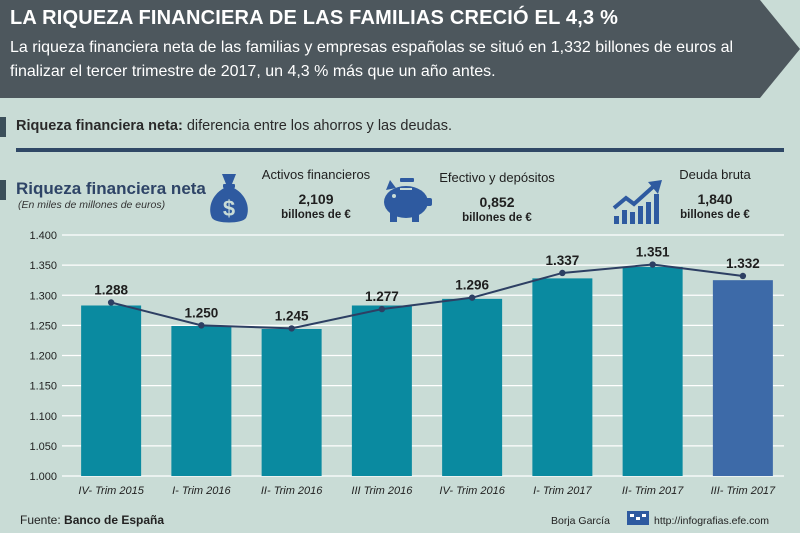  What do you see at coordinates (114, 520) in the screenshot?
I see `footer-source-name: Banco de España` at bounding box center [114, 520].